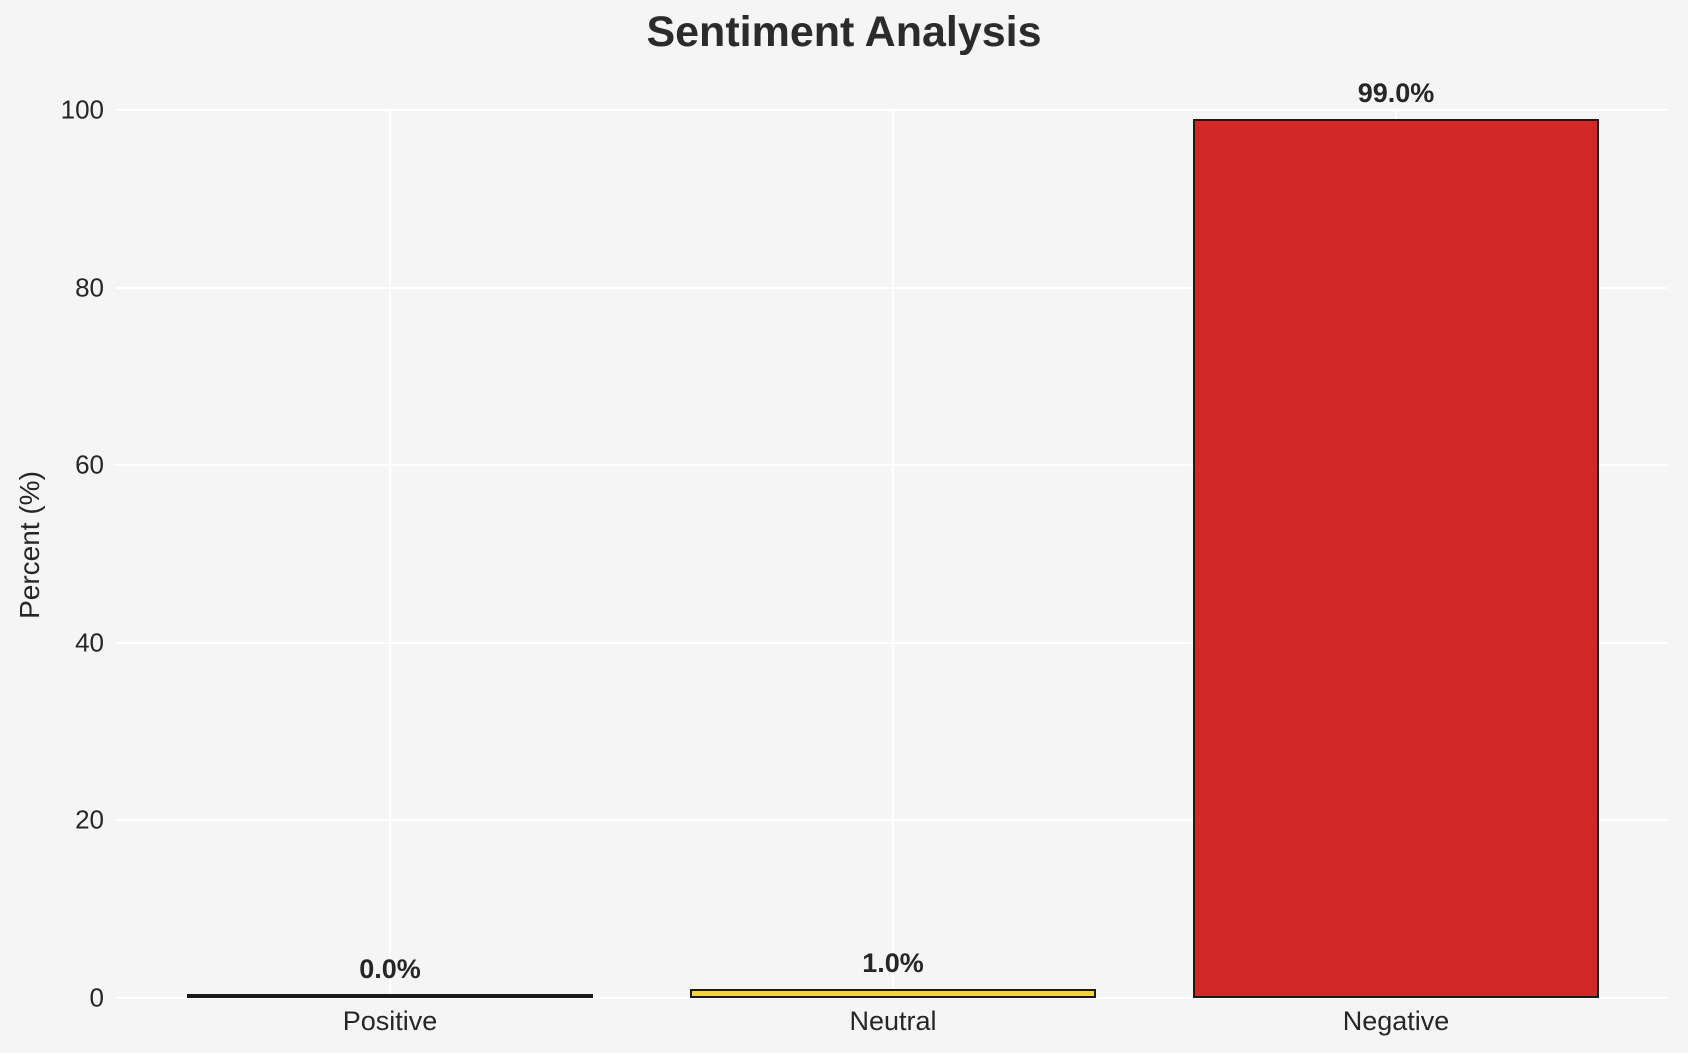 The image size is (1688, 1053). What do you see at coordinates (89, 819) in the screenshot?
I see `y-tick-label-20: 20` at bounding box center [89, 819].